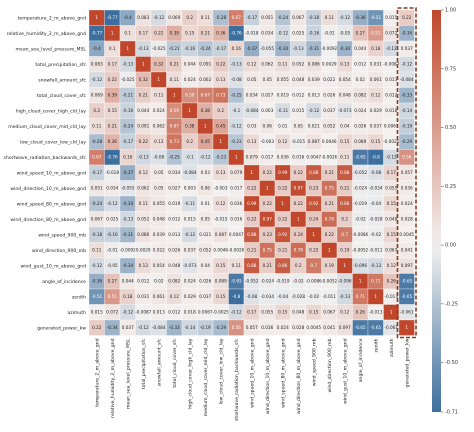  What do you see at coordinates (144, 172) in the screenshot?
I see `cell-label: 0.12` at bounding box center [144, 172].